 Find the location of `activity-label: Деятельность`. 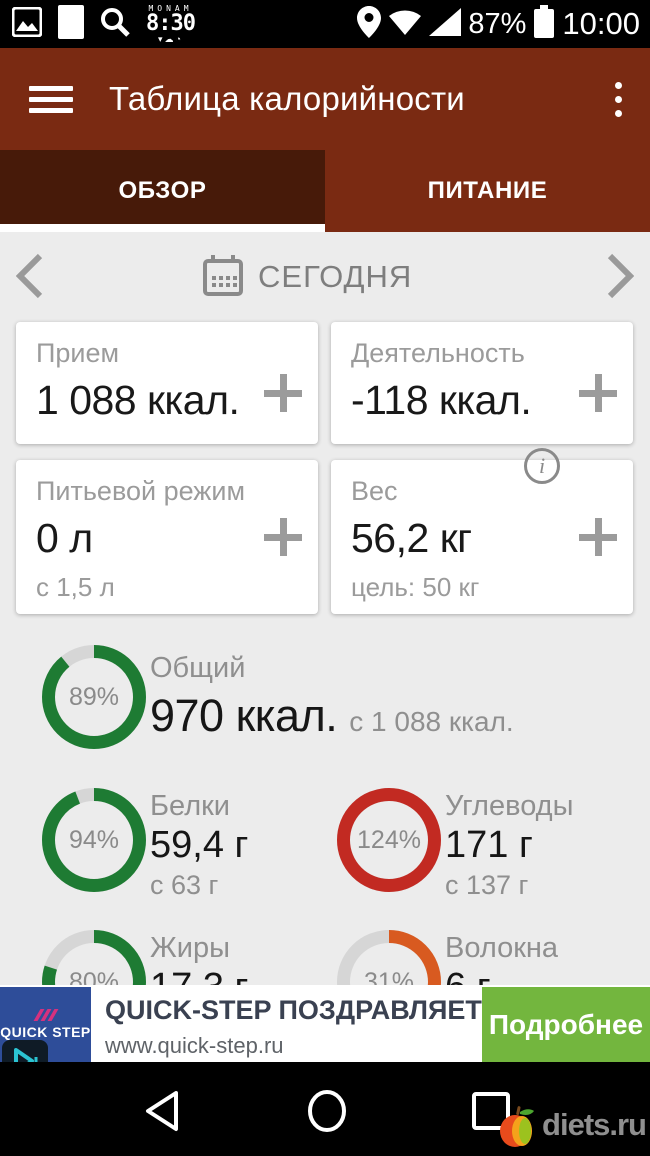

activity-label: Деятельность is located at coordinates (438, 353).